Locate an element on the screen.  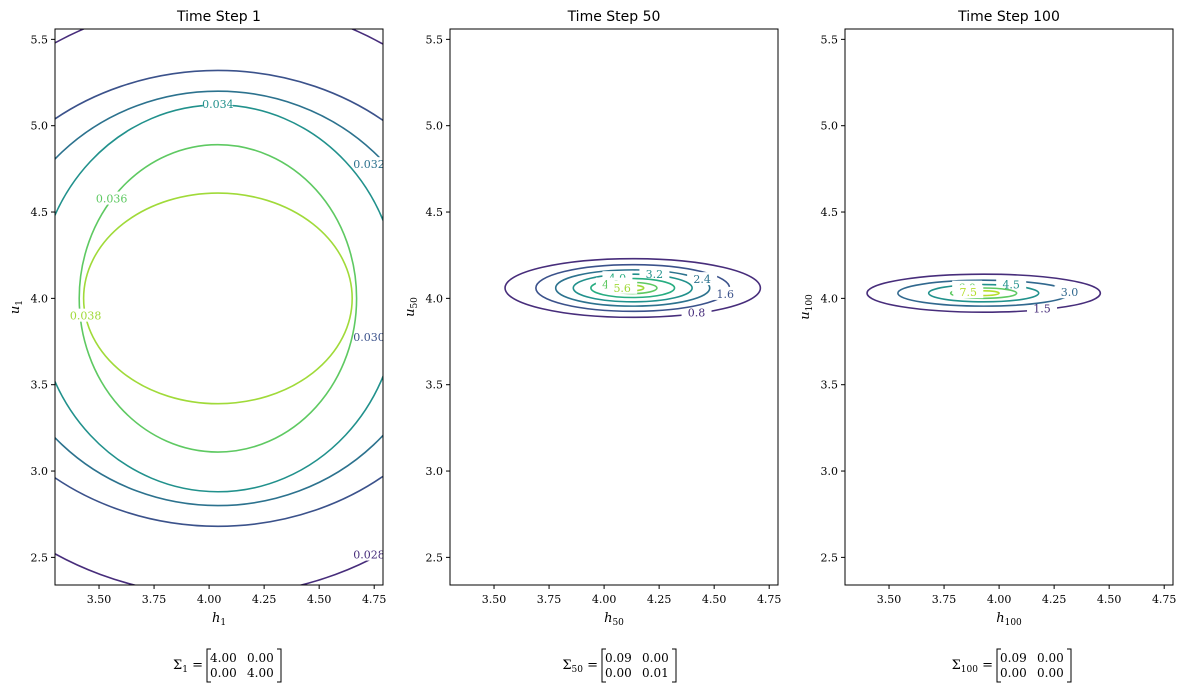
covariance-symbol: Σ1 = is located at coordinates (188, 666).